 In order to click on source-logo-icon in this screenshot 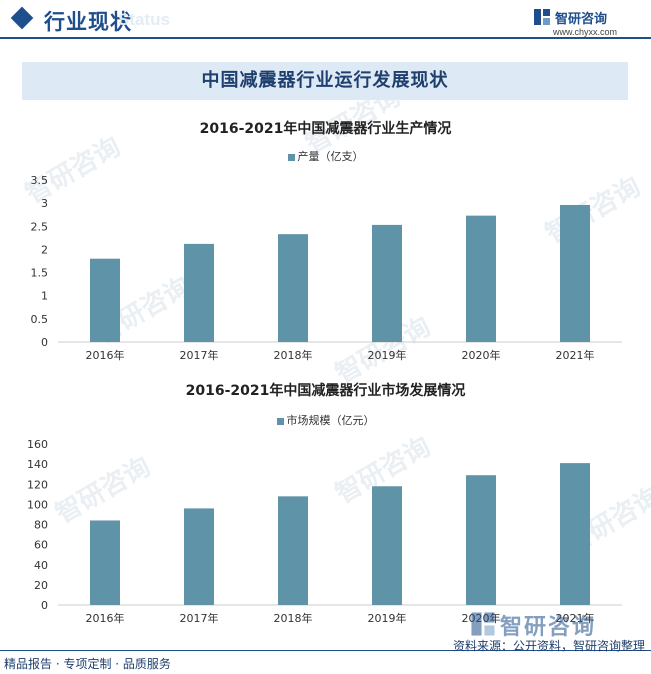, I will do `click(483, 624)`.